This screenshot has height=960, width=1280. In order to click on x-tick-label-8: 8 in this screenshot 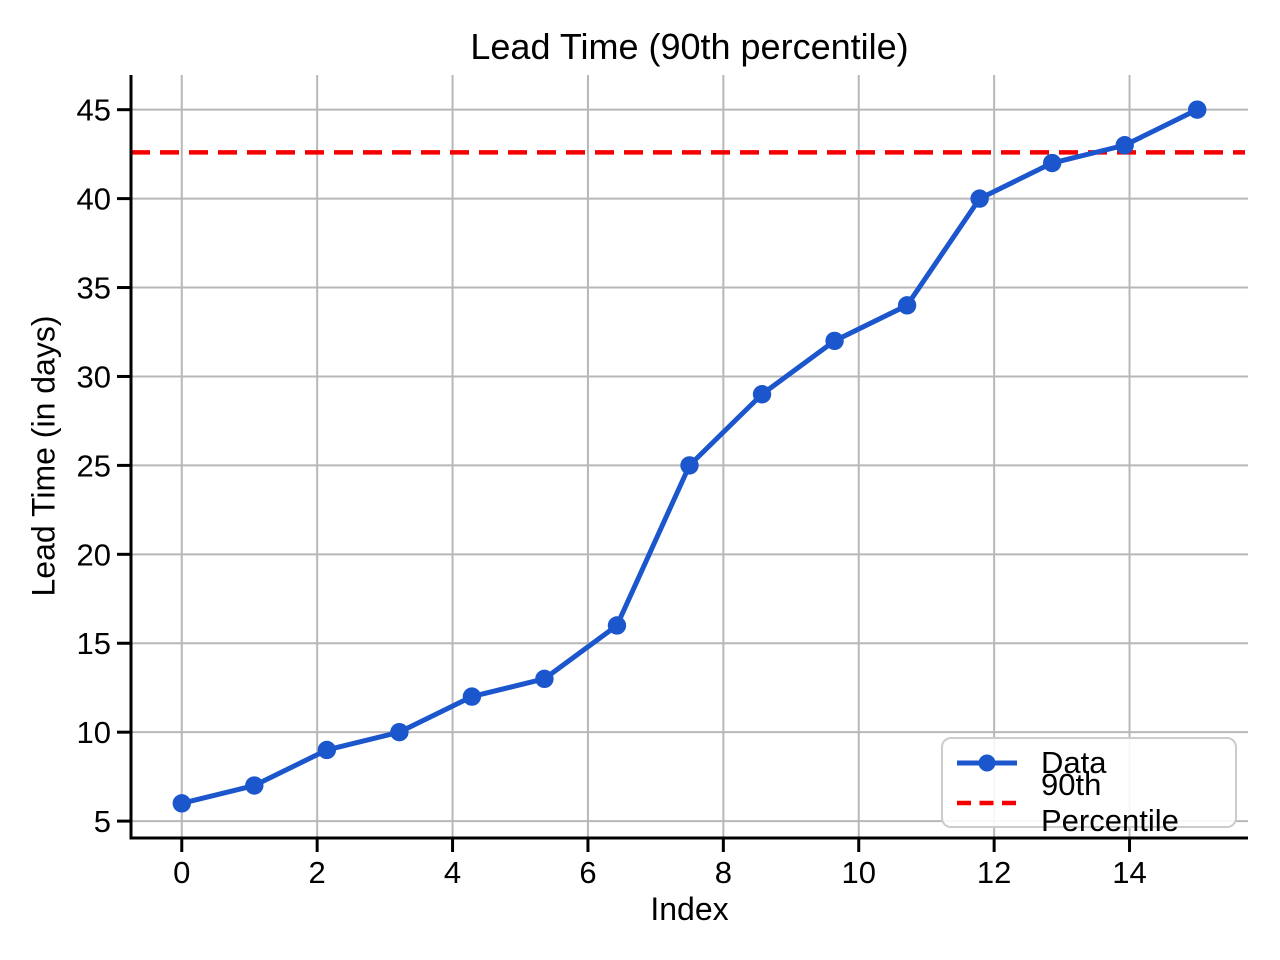, I will do `click(723, 872)`.